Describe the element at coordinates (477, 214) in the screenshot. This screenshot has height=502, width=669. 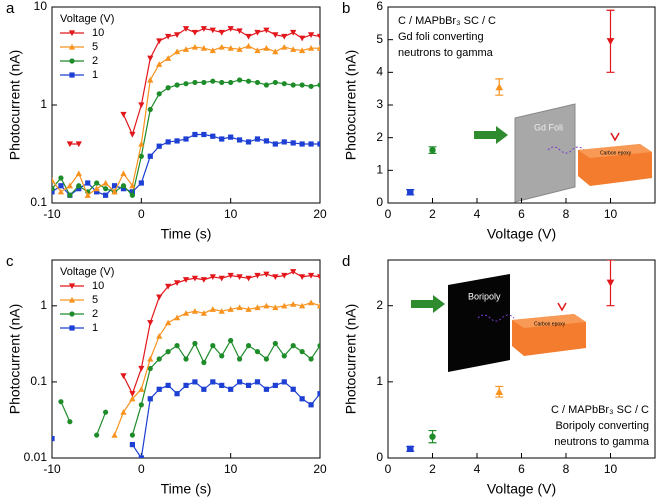
I see `x-tick-label: 4` at that location.